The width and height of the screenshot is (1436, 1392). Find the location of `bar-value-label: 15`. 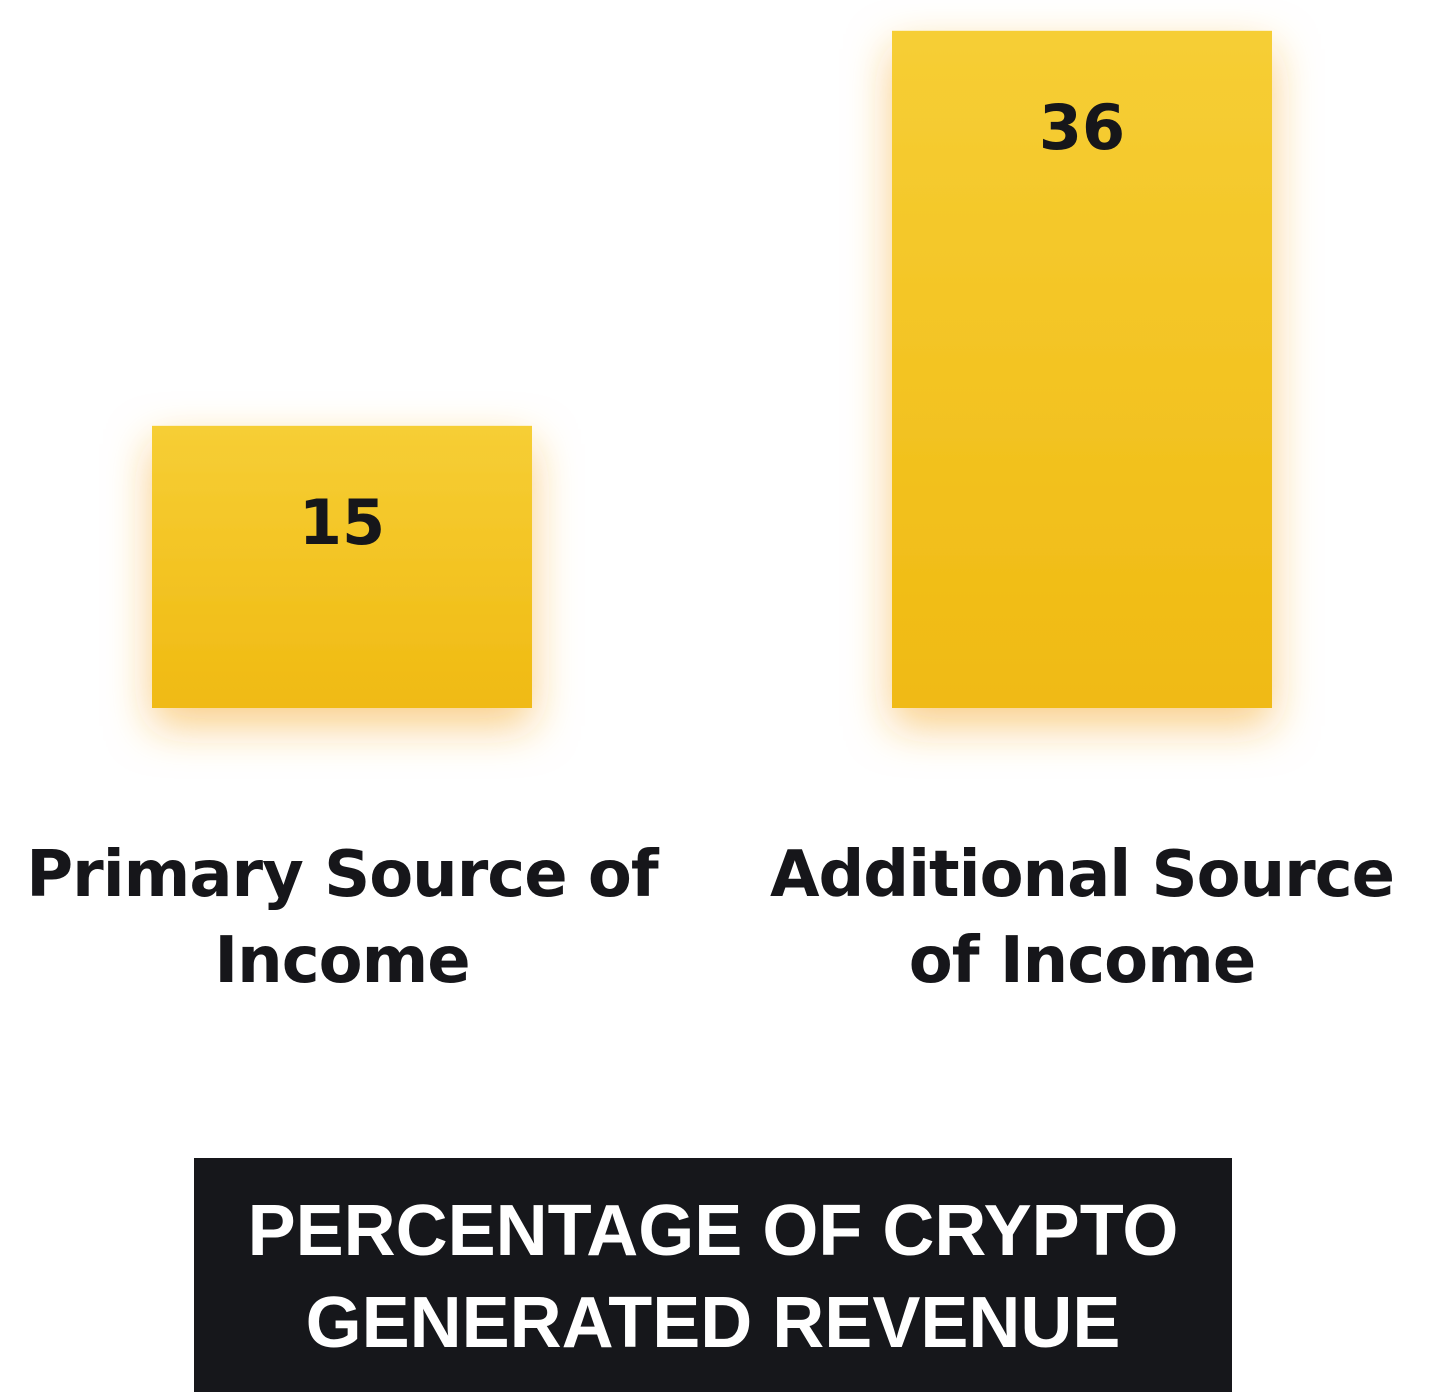

bar-value-label: 15 is located at coordinates (342, 522).